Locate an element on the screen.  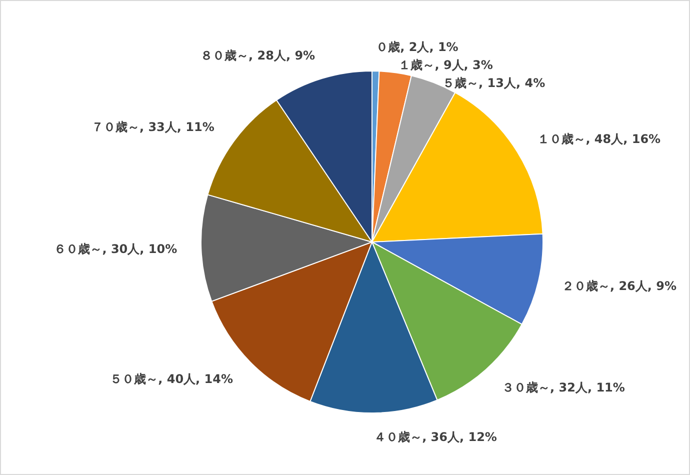
slice-label: １歳～, 9人, 3% is located at coordinates (445, 65).